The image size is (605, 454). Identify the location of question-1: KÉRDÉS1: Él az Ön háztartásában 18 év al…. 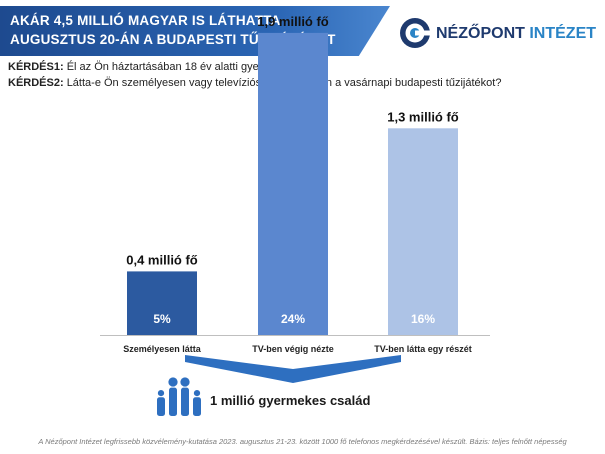
(148, 67).